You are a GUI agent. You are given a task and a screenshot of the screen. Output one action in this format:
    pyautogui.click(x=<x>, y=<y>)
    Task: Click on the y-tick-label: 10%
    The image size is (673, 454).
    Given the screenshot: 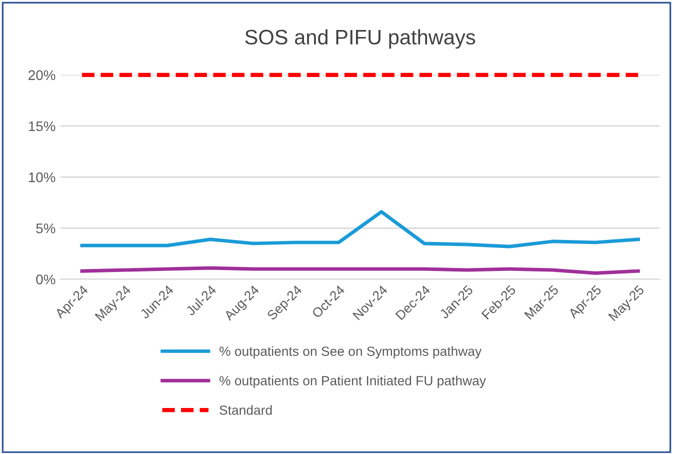 What is the action you would take?
    pyautogui.click(x=42, y=177)
    